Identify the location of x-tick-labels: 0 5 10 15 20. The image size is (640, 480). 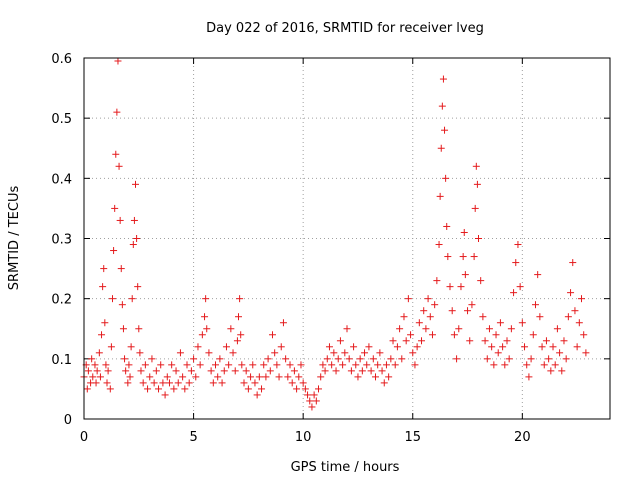
(305, 437).